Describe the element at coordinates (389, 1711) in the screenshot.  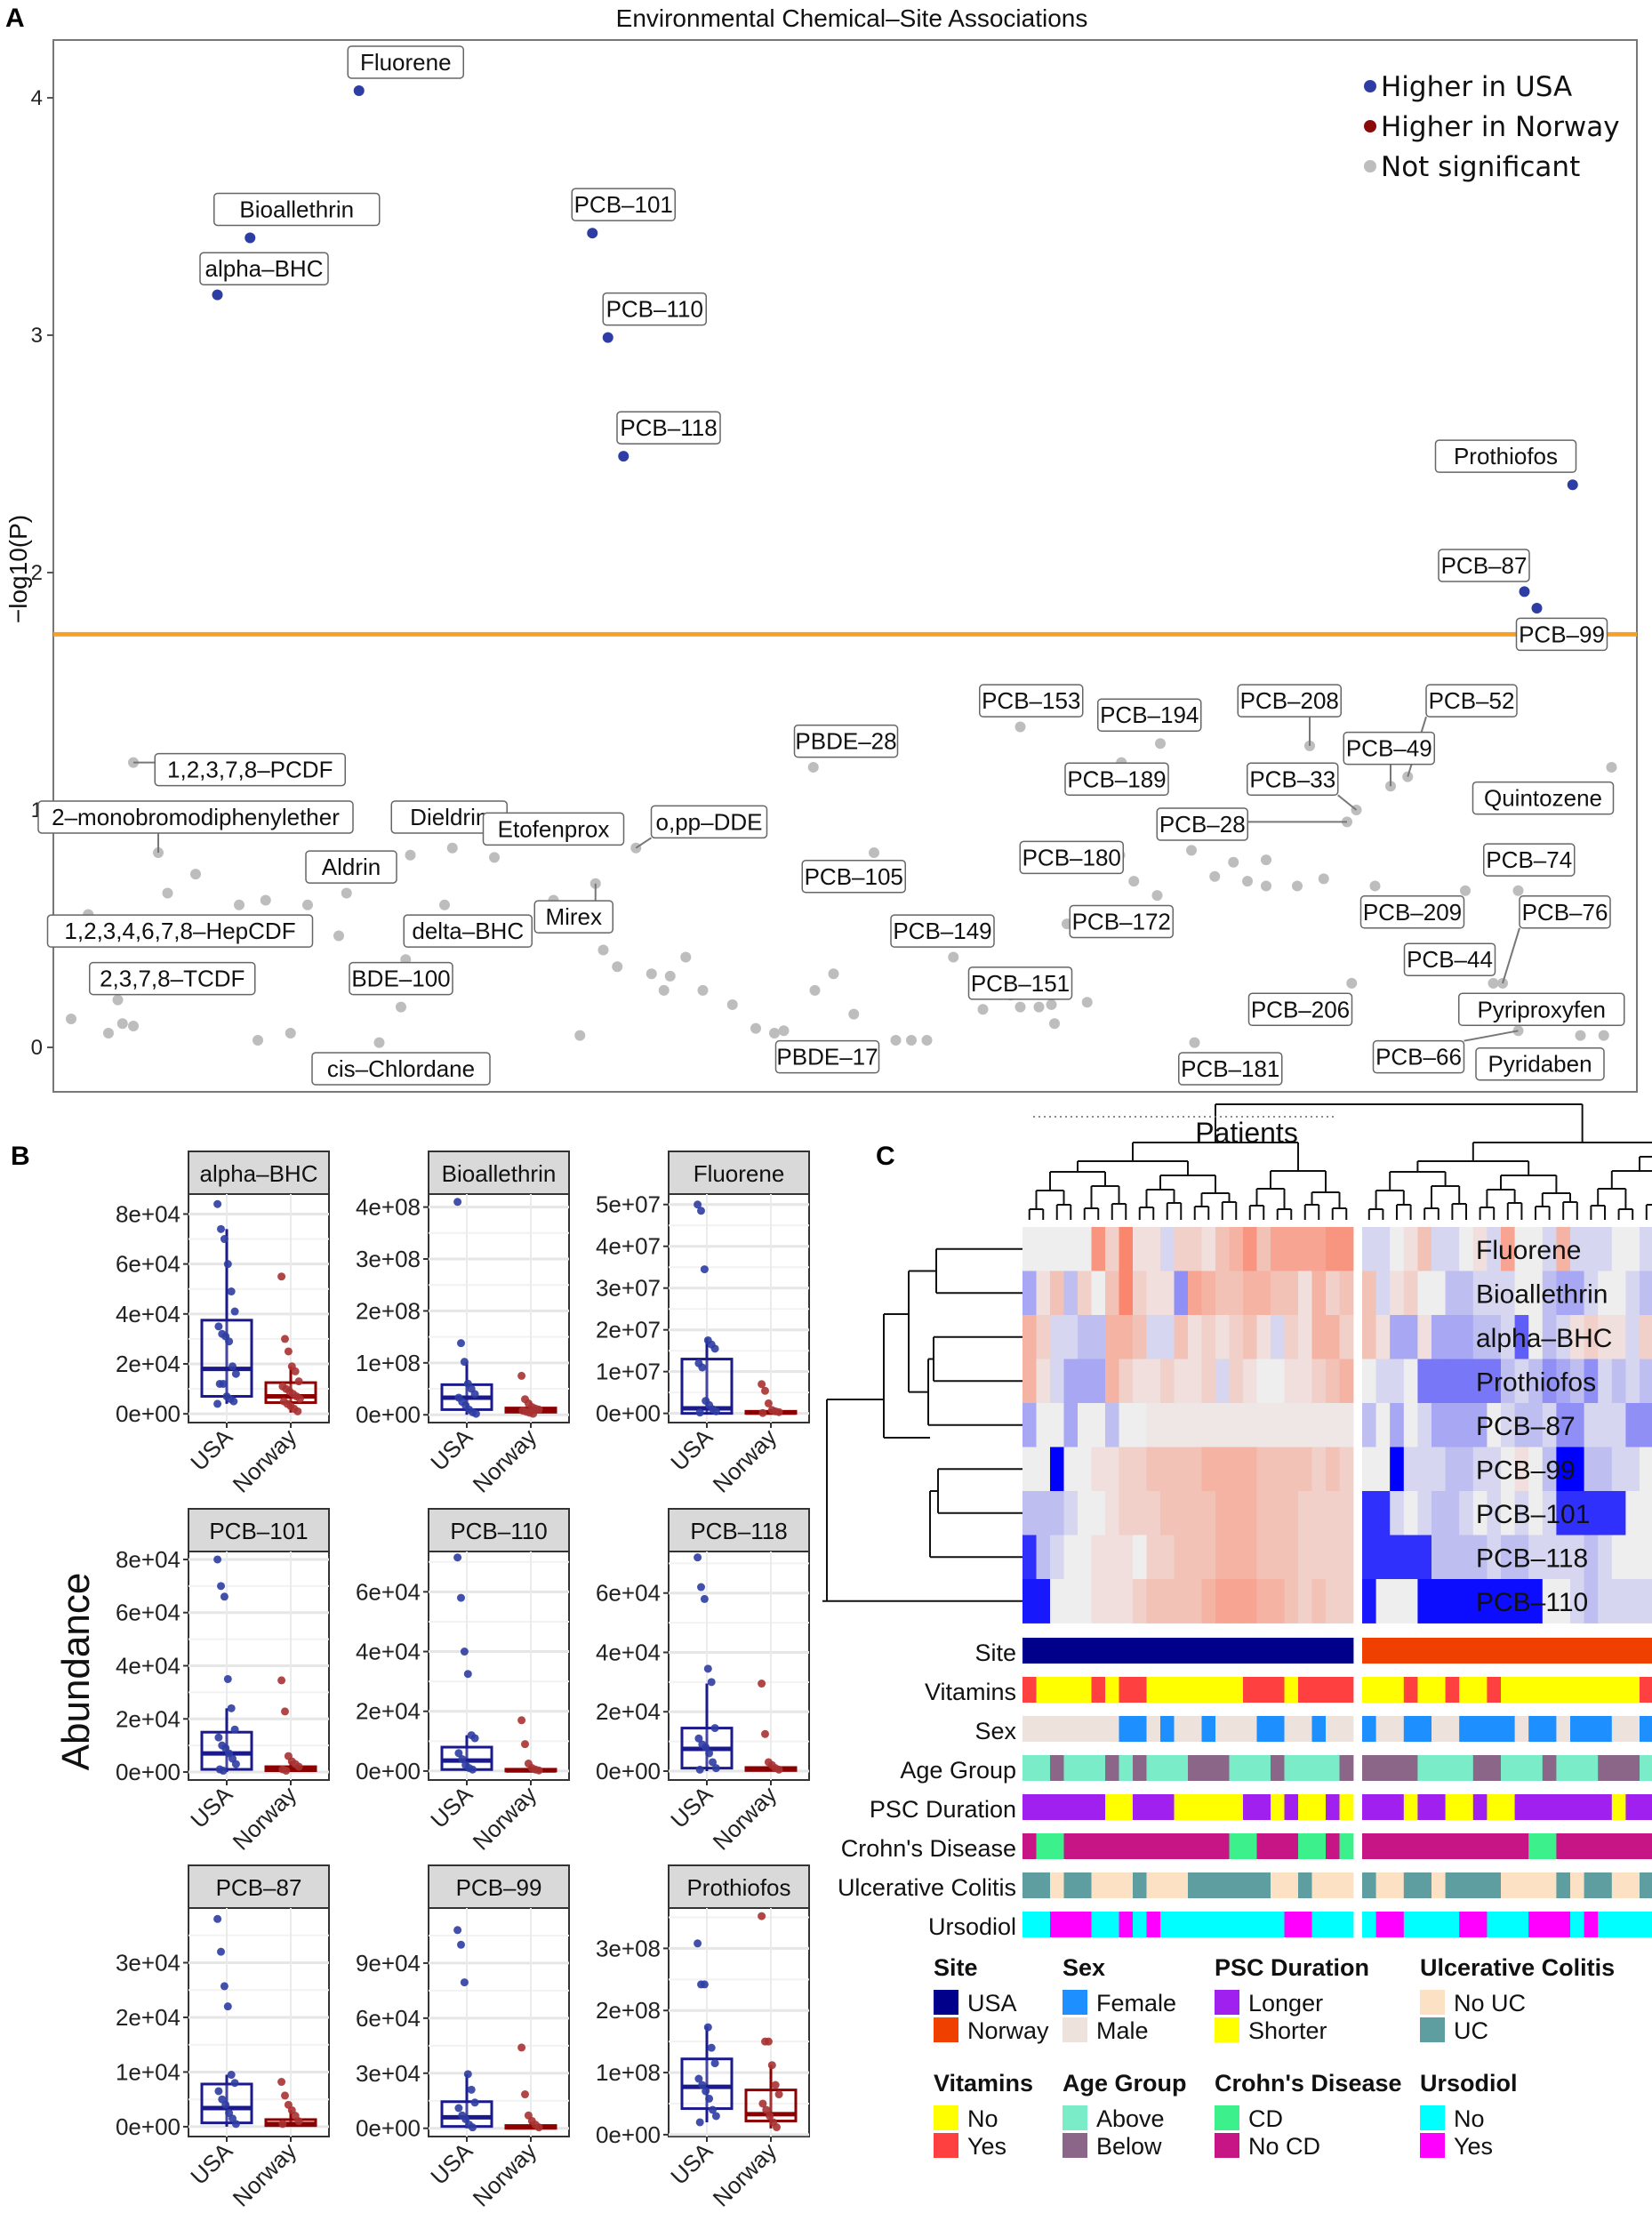
I see `y-tick-label: 2e+04` at that location.